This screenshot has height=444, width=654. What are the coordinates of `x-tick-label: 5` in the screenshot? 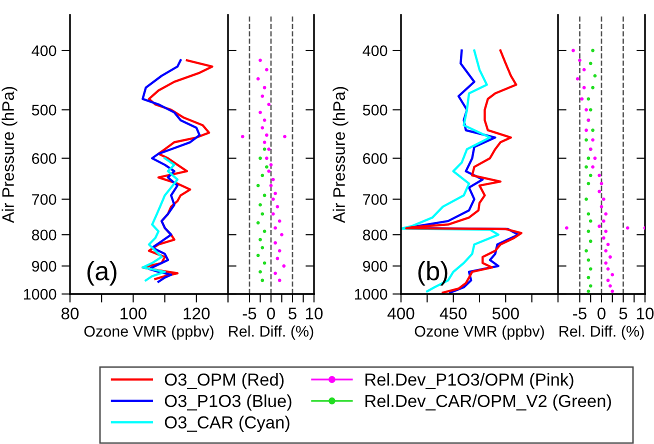 It's located at (292, 314).